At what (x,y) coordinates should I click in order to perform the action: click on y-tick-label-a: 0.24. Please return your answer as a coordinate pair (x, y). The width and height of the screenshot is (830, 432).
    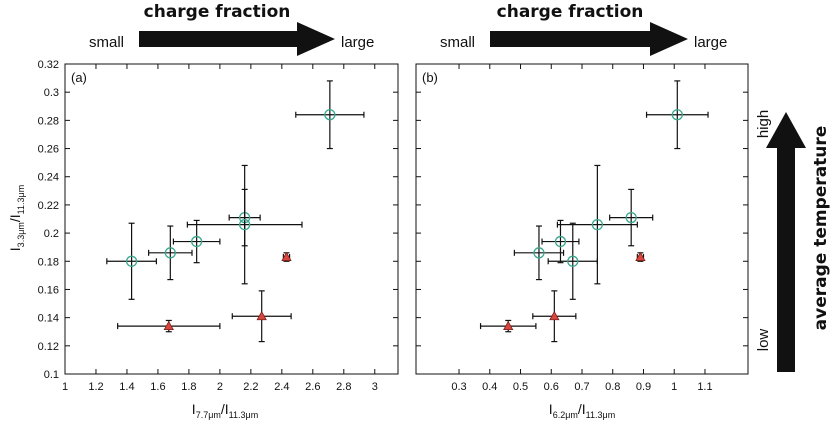
    Looking at the image, I should click on (48, 178).